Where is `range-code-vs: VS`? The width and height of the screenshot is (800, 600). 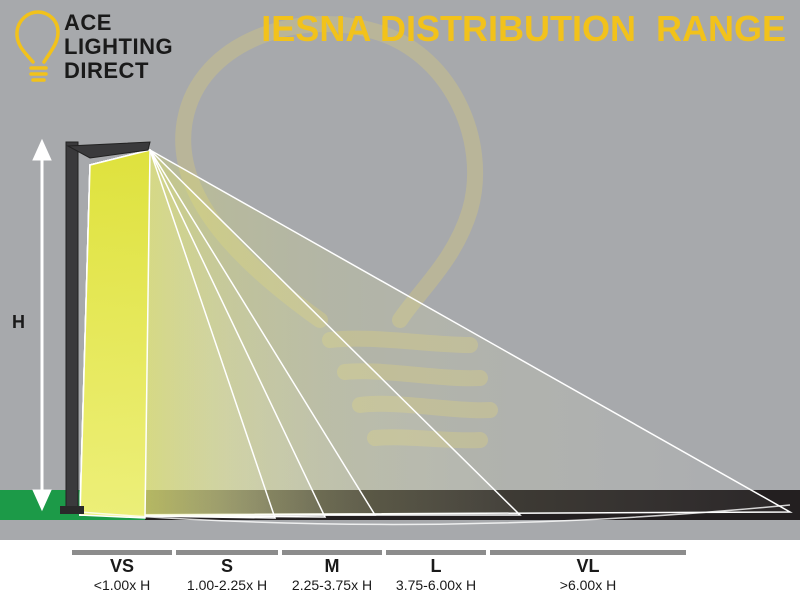 range-code-vs: VS is located at coordinates (121, 566).